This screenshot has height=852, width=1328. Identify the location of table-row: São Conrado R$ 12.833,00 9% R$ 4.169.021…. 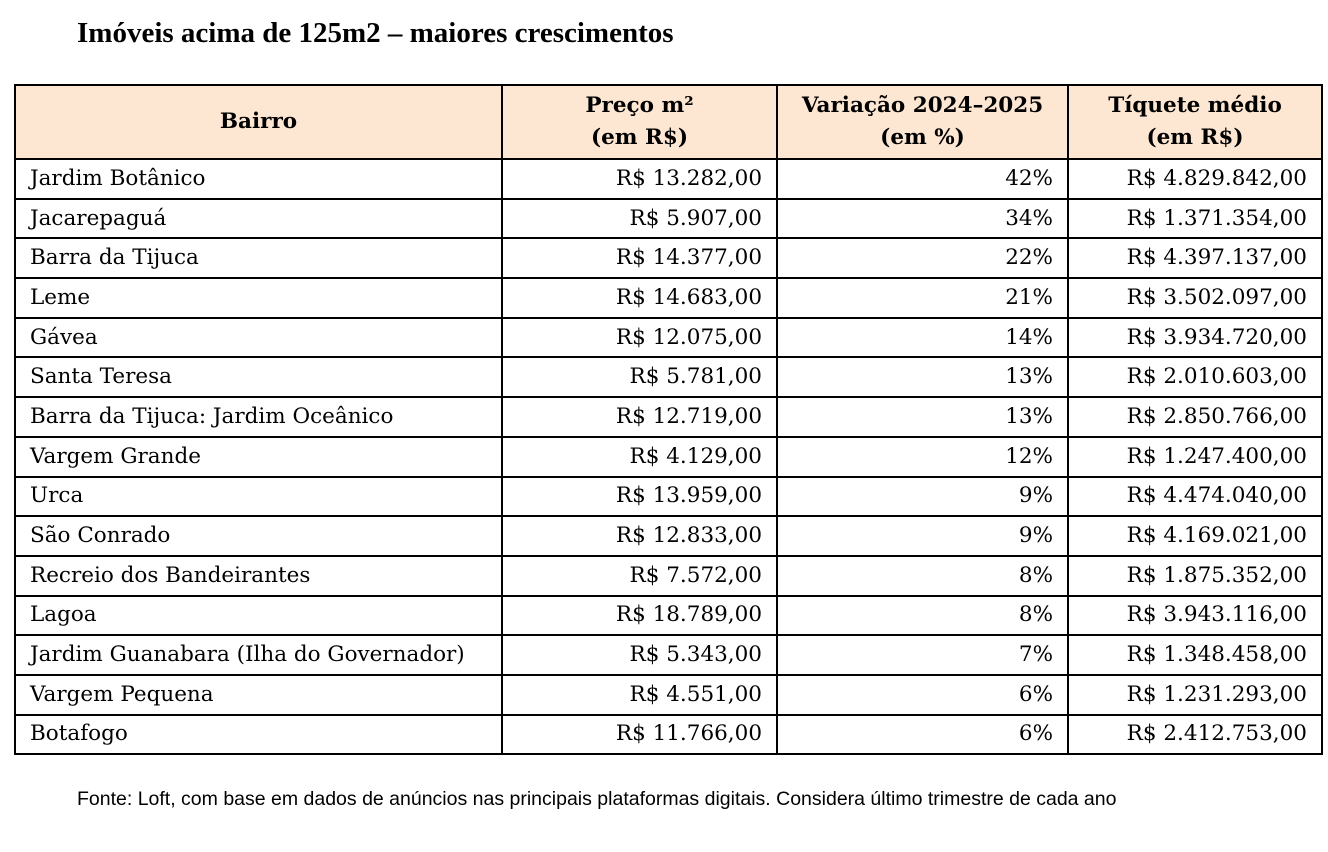
(668, 536).